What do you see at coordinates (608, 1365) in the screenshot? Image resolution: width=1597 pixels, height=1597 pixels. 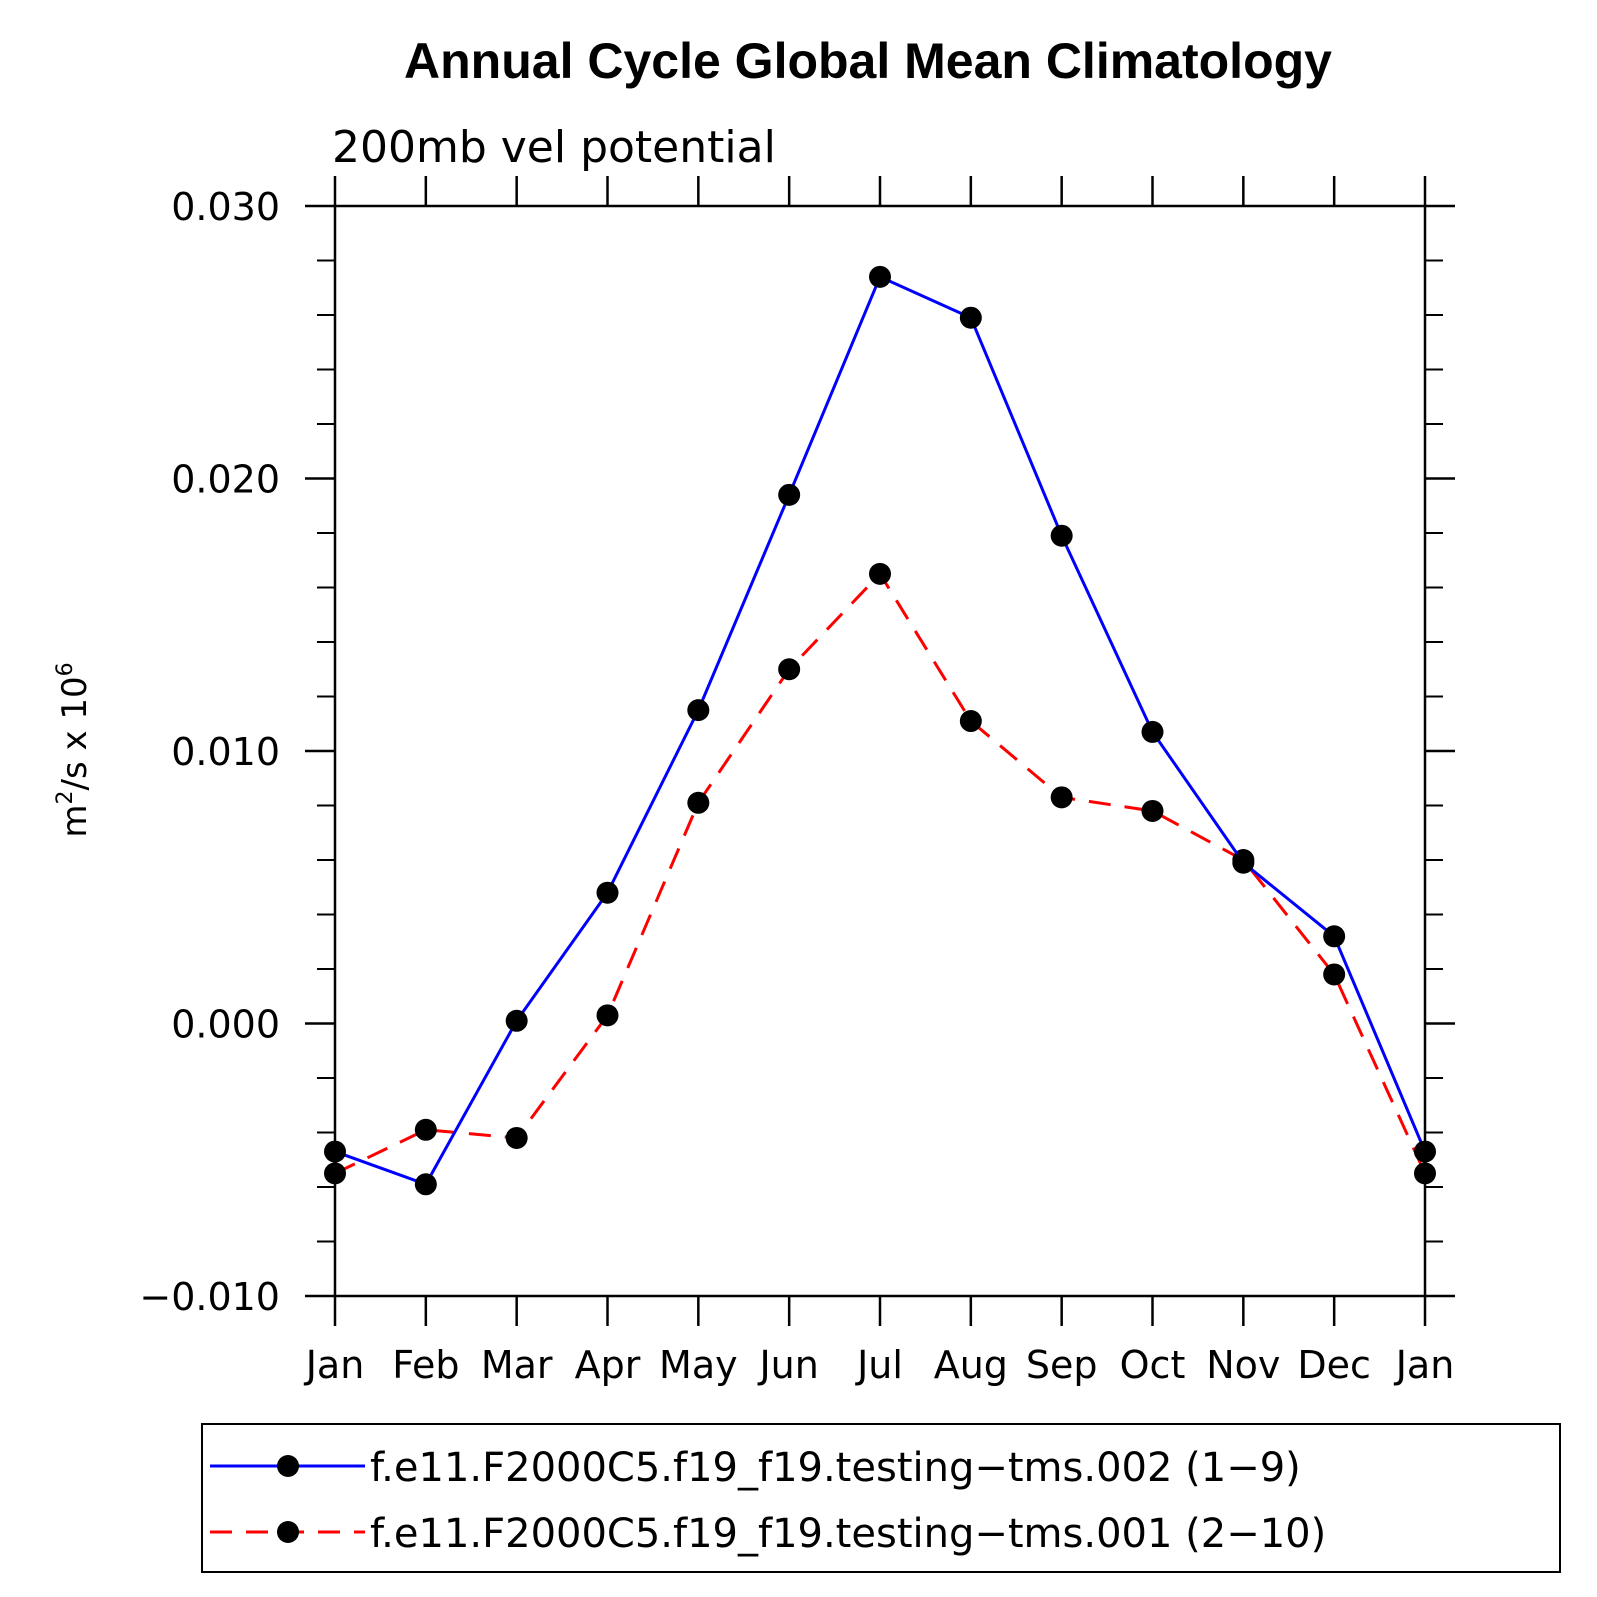 I see `x-tick-label: Apr` at bounding box center [608, 1365].